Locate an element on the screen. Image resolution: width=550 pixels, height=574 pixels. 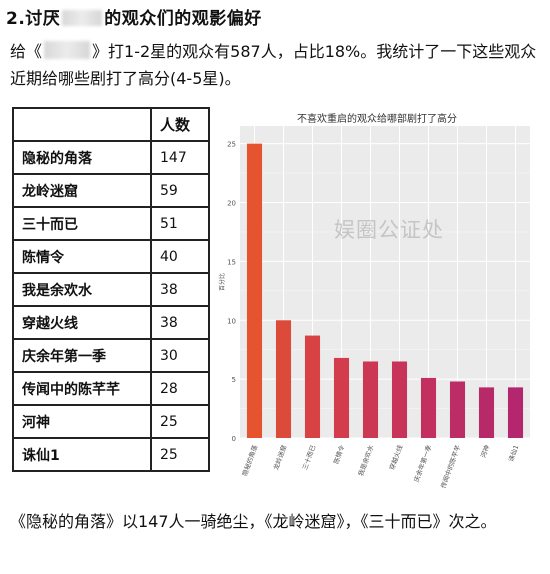
count-cell: 40 is located at coordinates (180, 256).